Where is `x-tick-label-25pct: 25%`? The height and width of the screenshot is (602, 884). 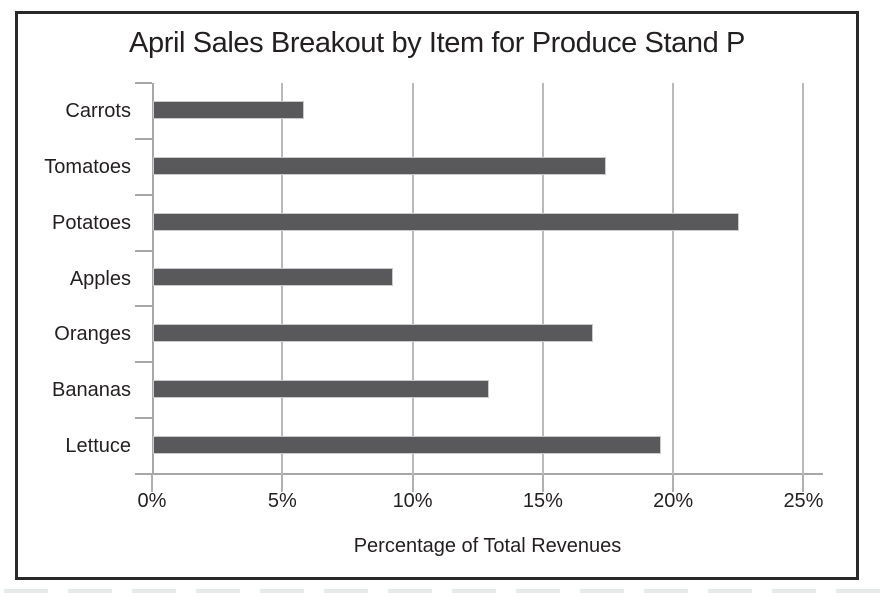 x-tick-label-25pct: 25% is located at coordinates (803, 501).